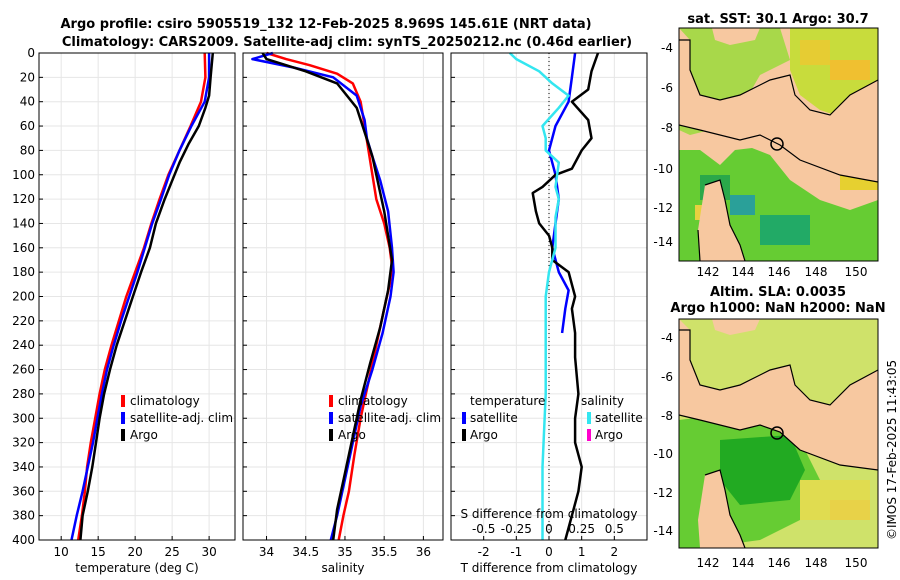 The image size is (900, 580). I want to click on x-tick-label: 10, so click(61, 552).